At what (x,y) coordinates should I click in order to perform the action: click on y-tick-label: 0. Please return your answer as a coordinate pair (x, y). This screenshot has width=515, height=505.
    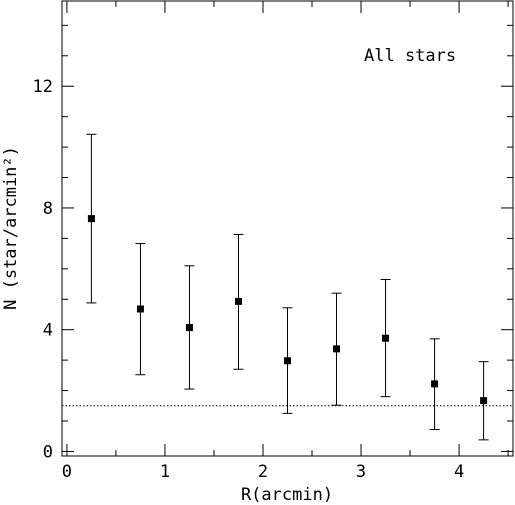
    Looking at the image, I should click on (48, 452).